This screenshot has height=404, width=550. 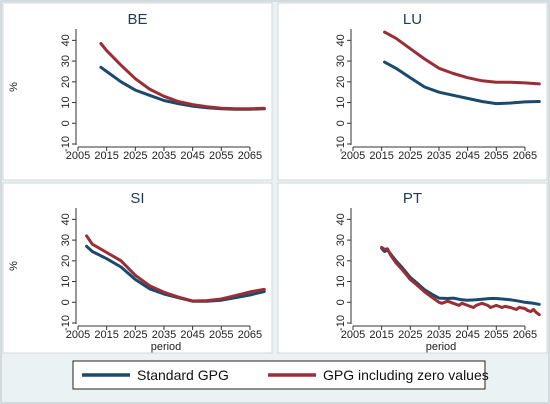 I want to click on legend-label: GPG including zero values, so click(x=406, y=375).